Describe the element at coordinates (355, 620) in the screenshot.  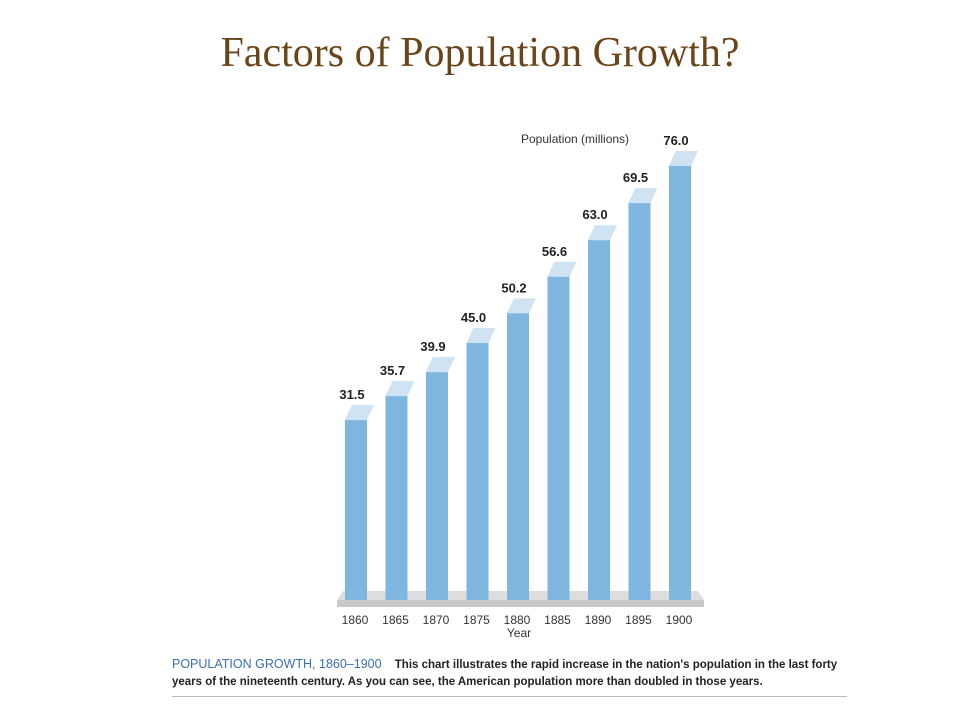
I see `x-tick-label: 1860` at that location.